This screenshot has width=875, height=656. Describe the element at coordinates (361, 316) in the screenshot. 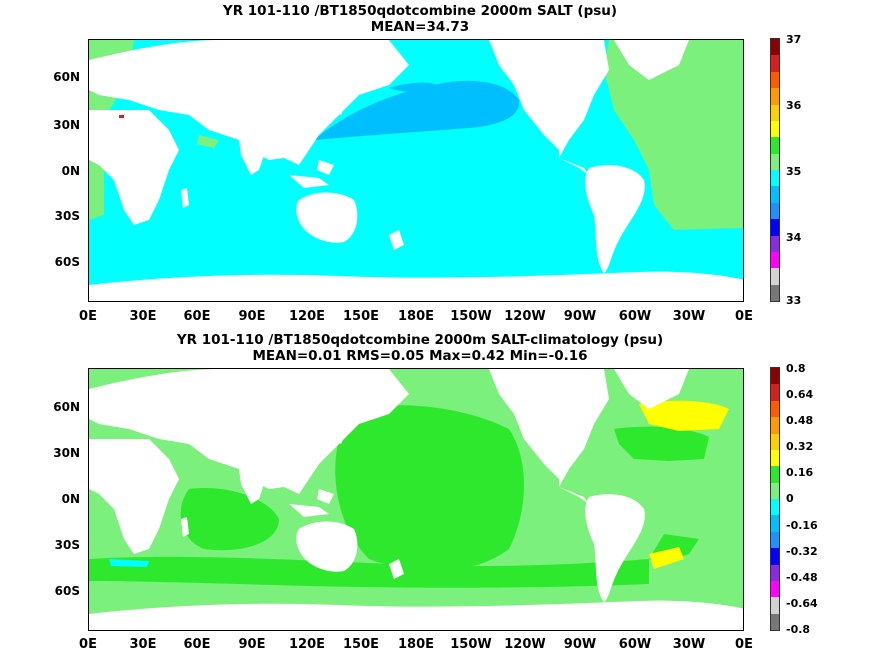

I see `panel1-lon-label: 150E` at that location.